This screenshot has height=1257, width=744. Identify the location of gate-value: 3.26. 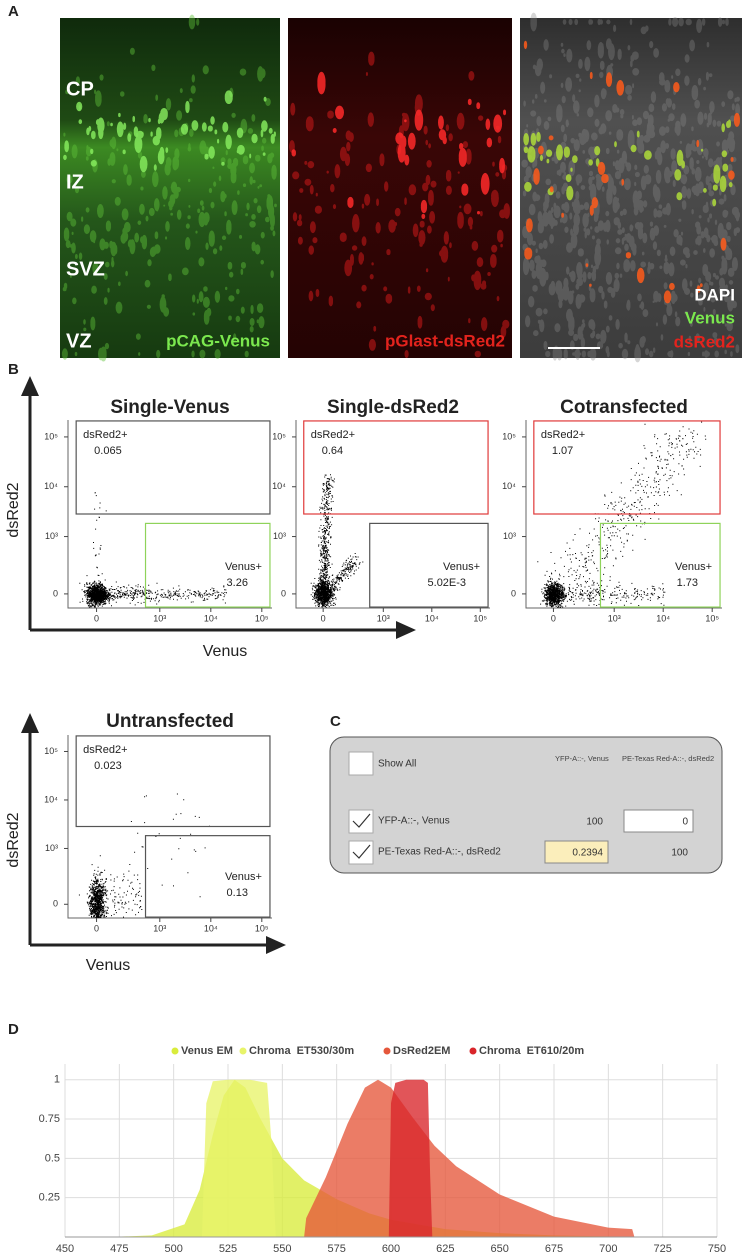
(237, 583).